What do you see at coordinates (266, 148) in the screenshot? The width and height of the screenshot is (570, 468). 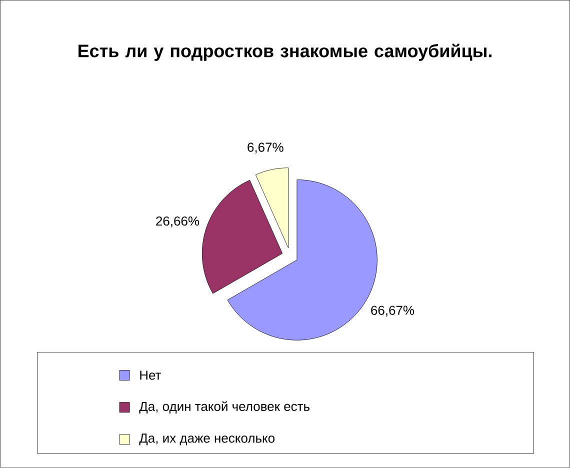 I see `data-label: 6,67%` at bounding box center [266, 148].